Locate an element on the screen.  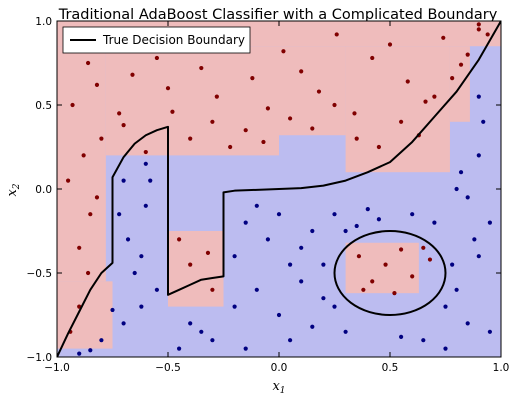
x-tick-label: −1.0 is located at coordinates (57, 368).